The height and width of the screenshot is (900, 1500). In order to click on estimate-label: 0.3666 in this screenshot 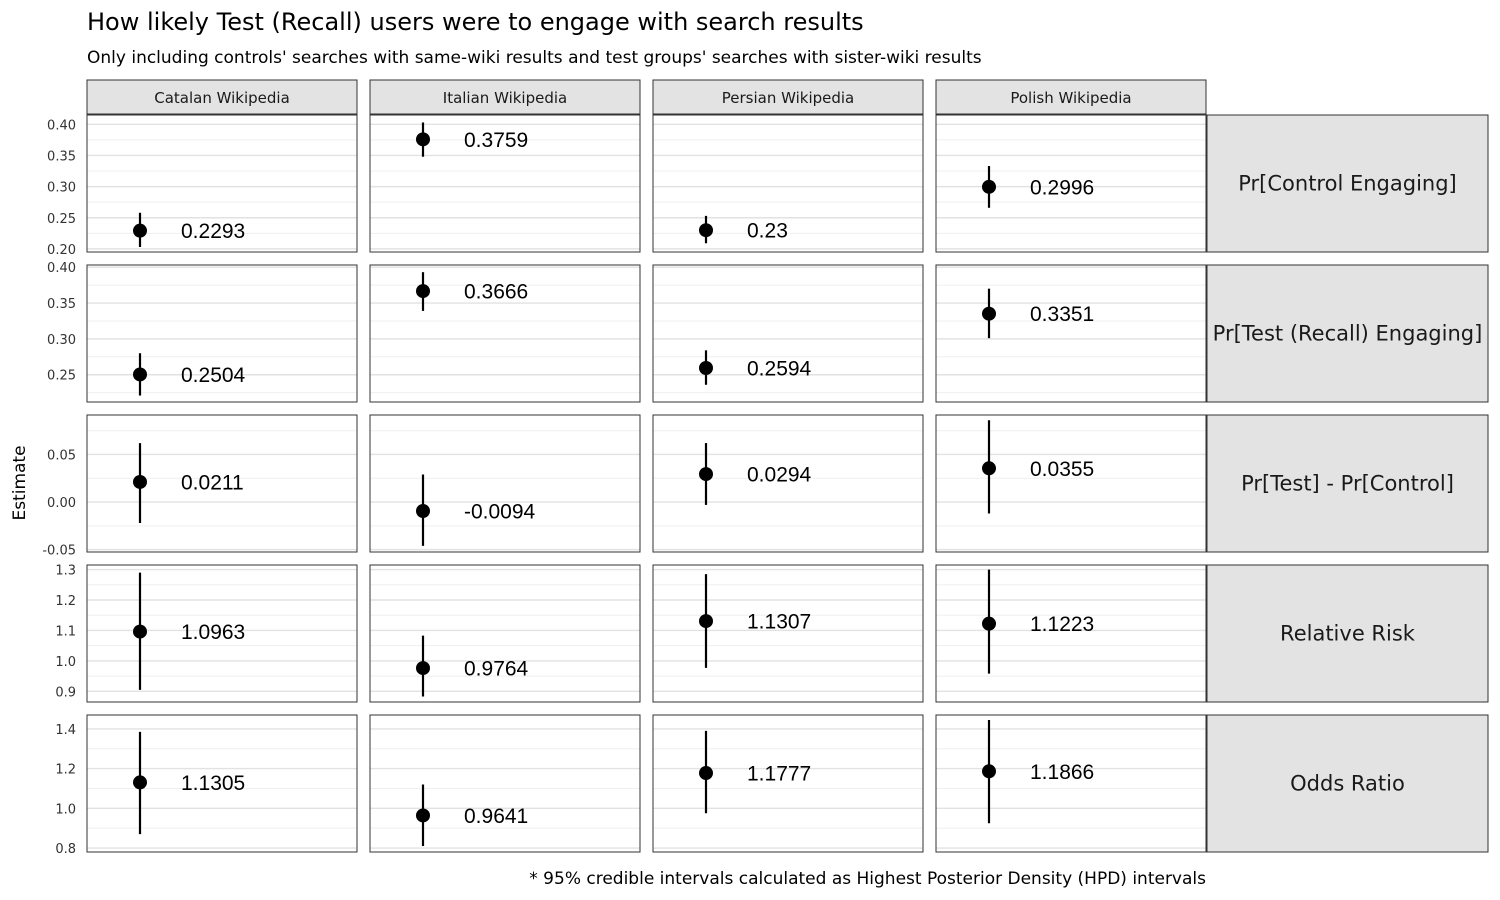, I will do `click(496, 292)`.